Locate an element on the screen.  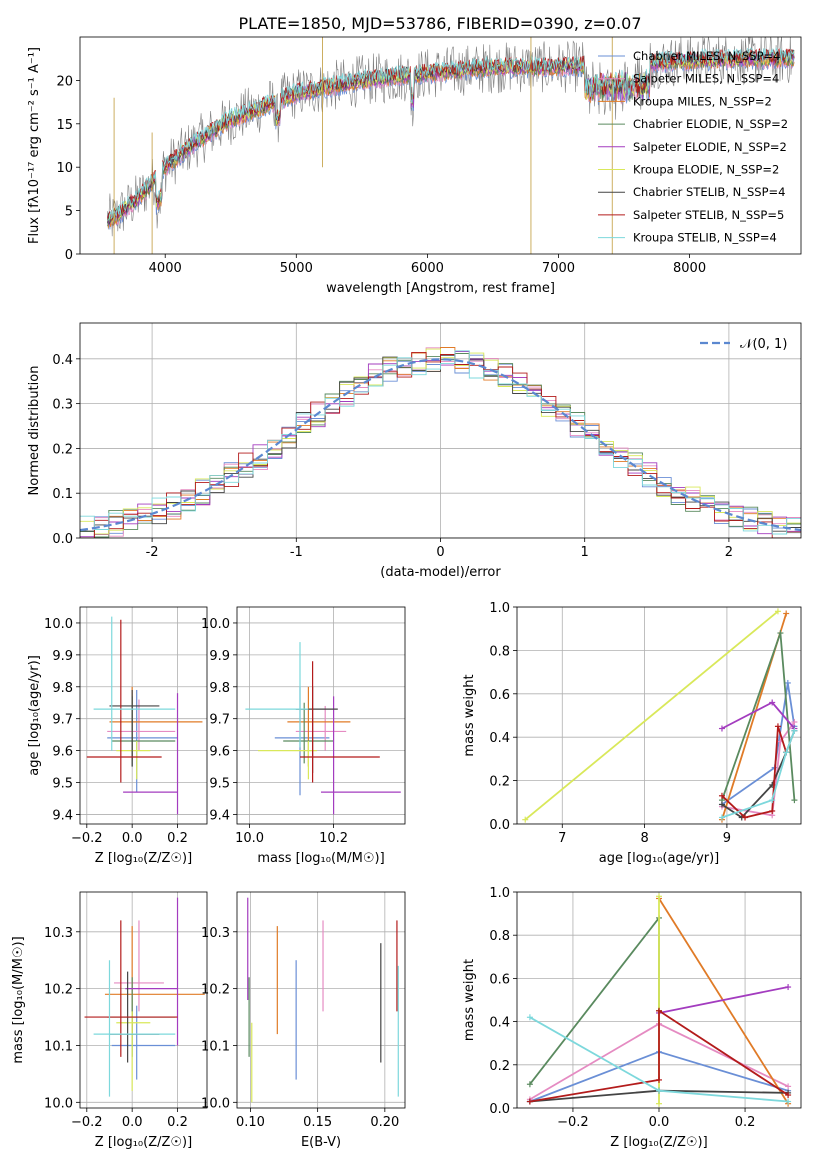
x-axis-label: E(B-V) is located at coordinates (321, 1142).